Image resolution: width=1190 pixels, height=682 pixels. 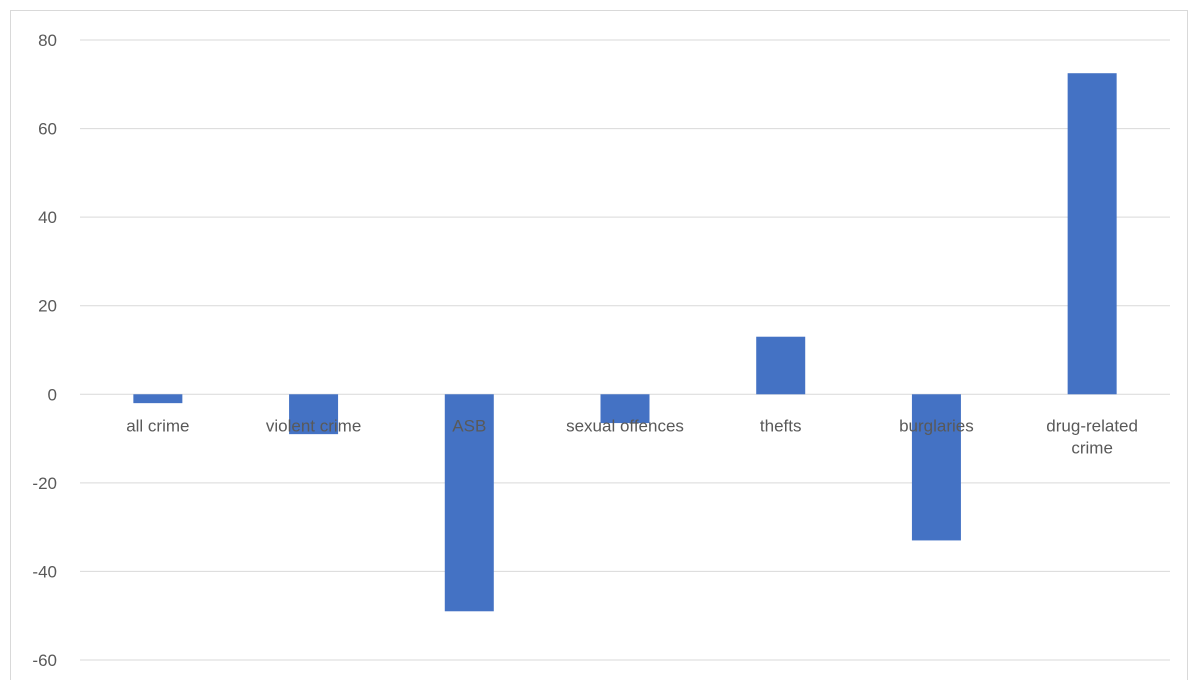 I want to click on category-label-line: ASB, so click(x=469, y=425).